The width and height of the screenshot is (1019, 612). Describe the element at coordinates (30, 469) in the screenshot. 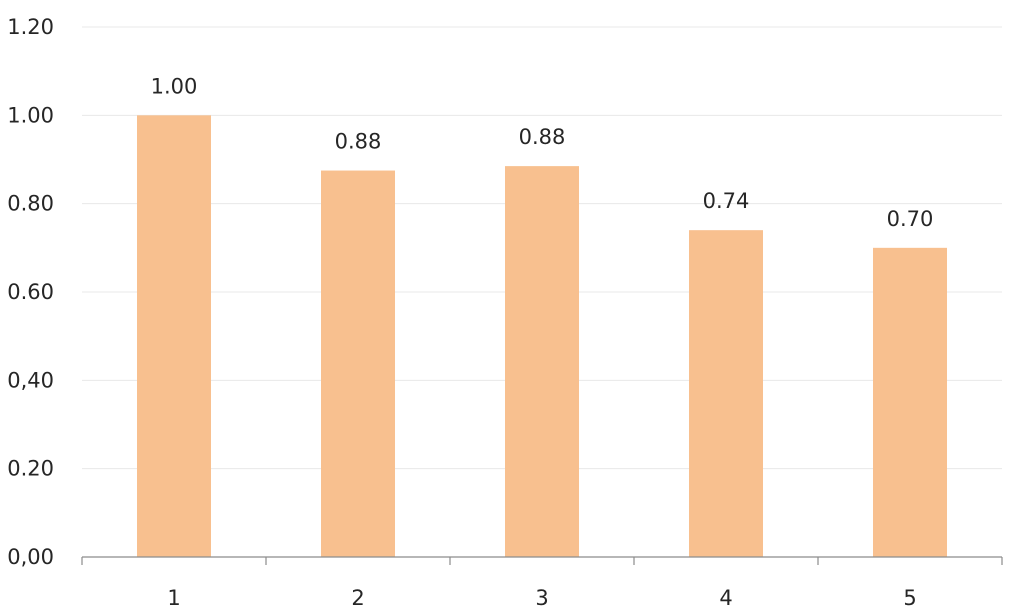

I see `y-tick-label: 0.20` at that location.